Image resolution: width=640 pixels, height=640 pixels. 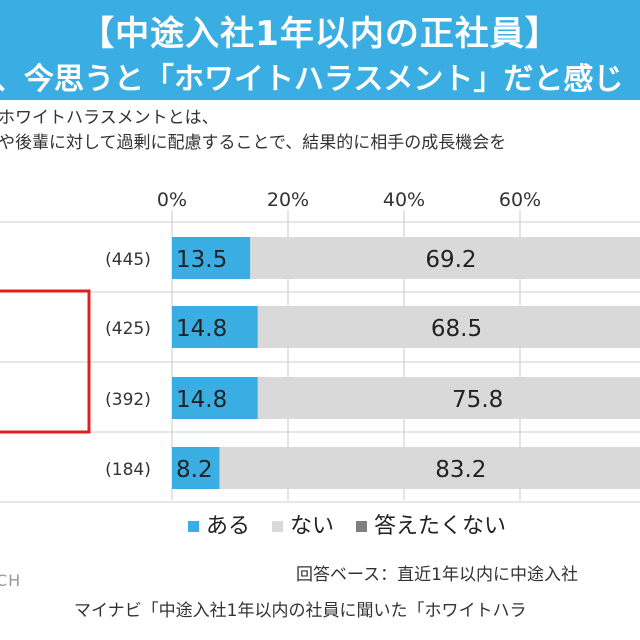 I want to click on legend-label: 答えたくない, so click(x=440, y=526).